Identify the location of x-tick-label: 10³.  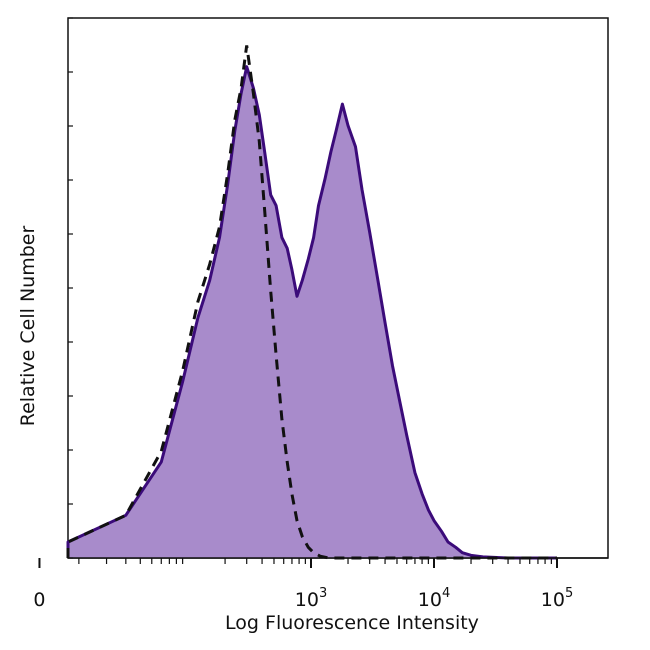
(311, 598).